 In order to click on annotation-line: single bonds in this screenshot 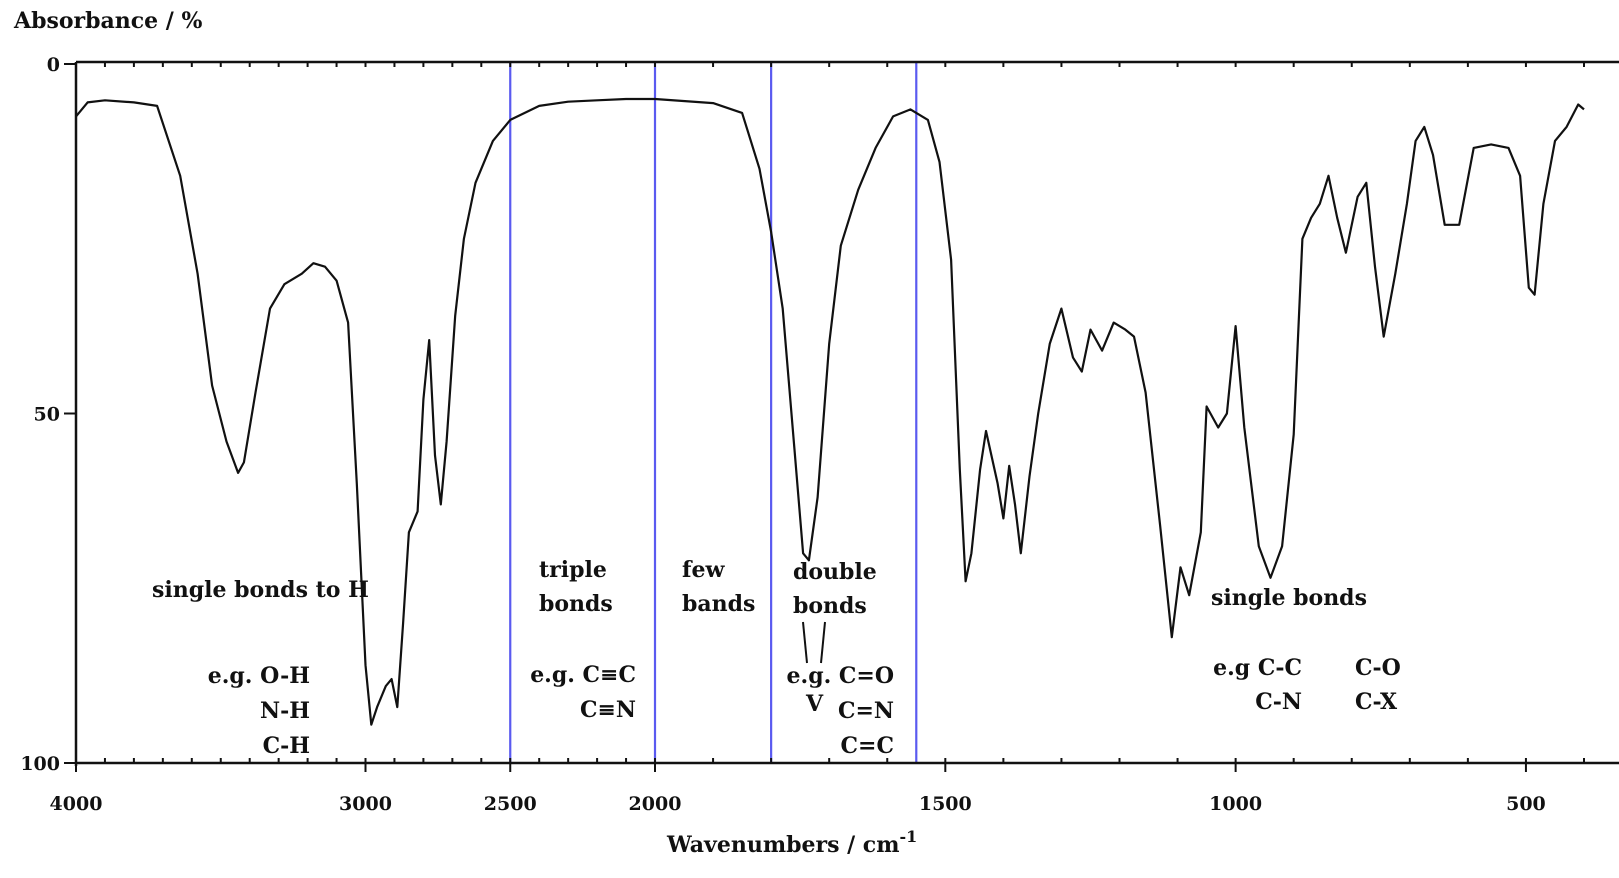, I will do `click(1289, 598)`.